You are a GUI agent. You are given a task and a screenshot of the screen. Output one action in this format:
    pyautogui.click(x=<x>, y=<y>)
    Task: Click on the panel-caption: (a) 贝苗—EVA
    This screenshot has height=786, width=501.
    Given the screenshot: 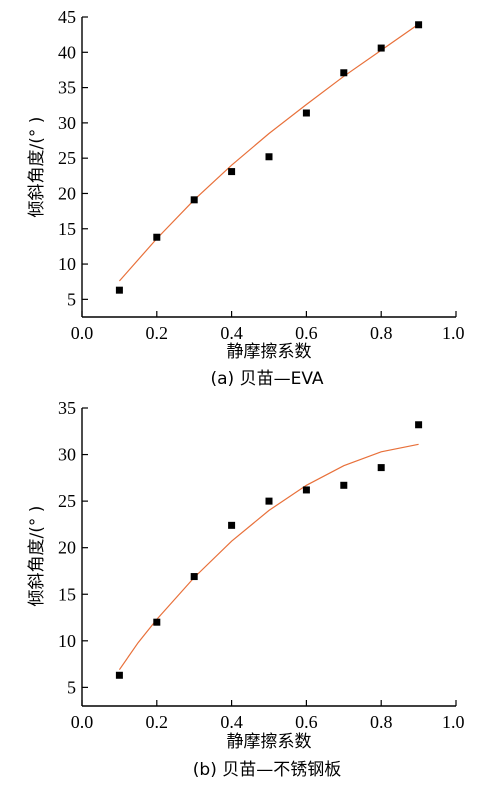 What is the action you would take?
    pyautogui.click(x=267, y=379)
    